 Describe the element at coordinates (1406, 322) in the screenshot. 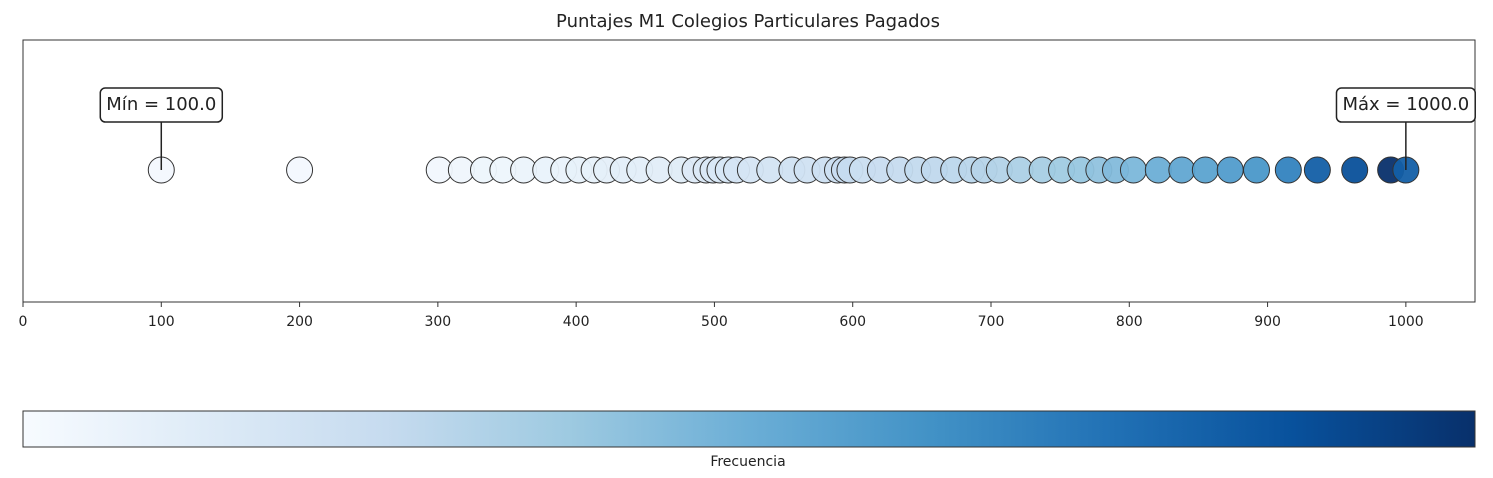

I see `x-tick-label: 1000` at that location.